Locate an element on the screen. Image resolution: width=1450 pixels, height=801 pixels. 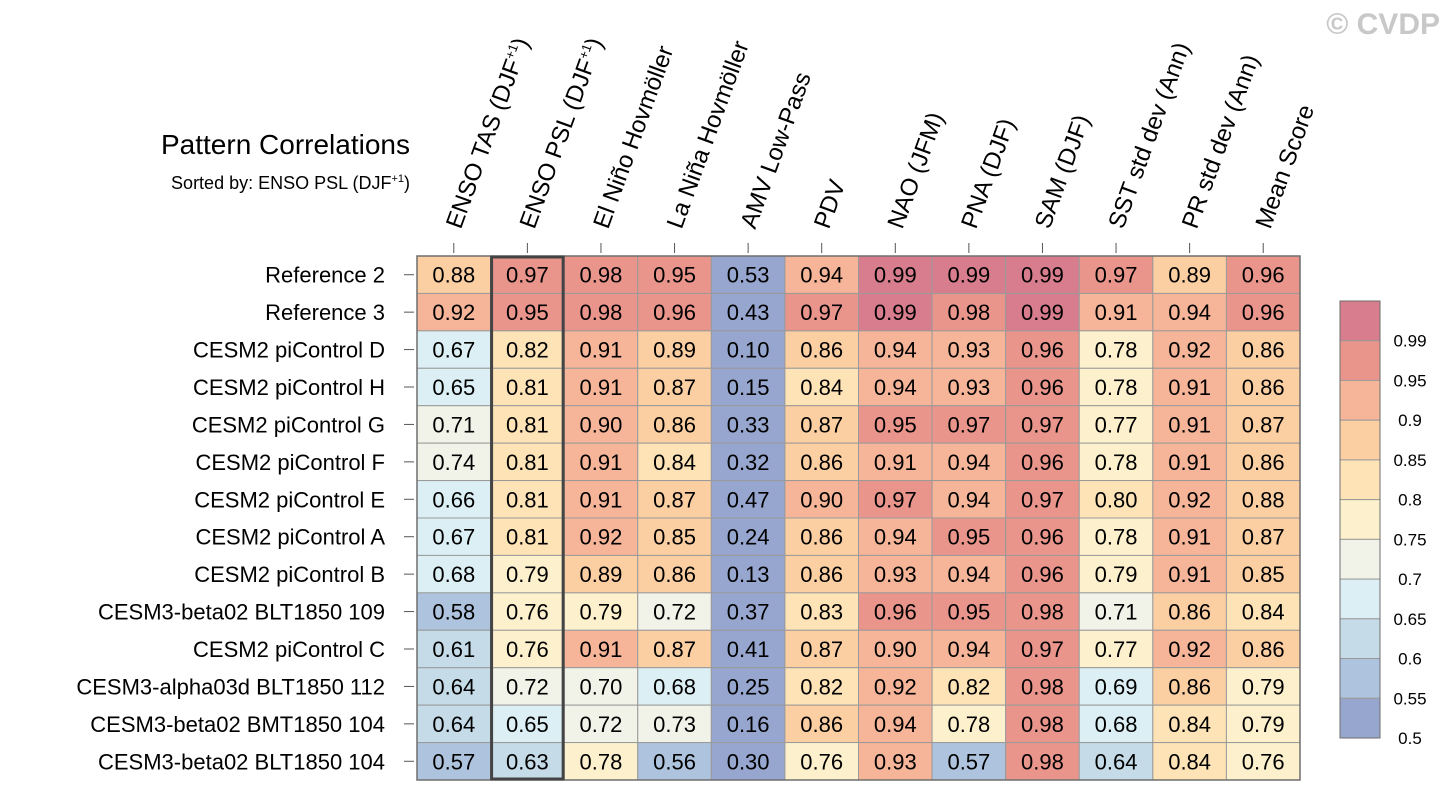
row-label: CESM2 piControl E is located at coordinates (289, 499).